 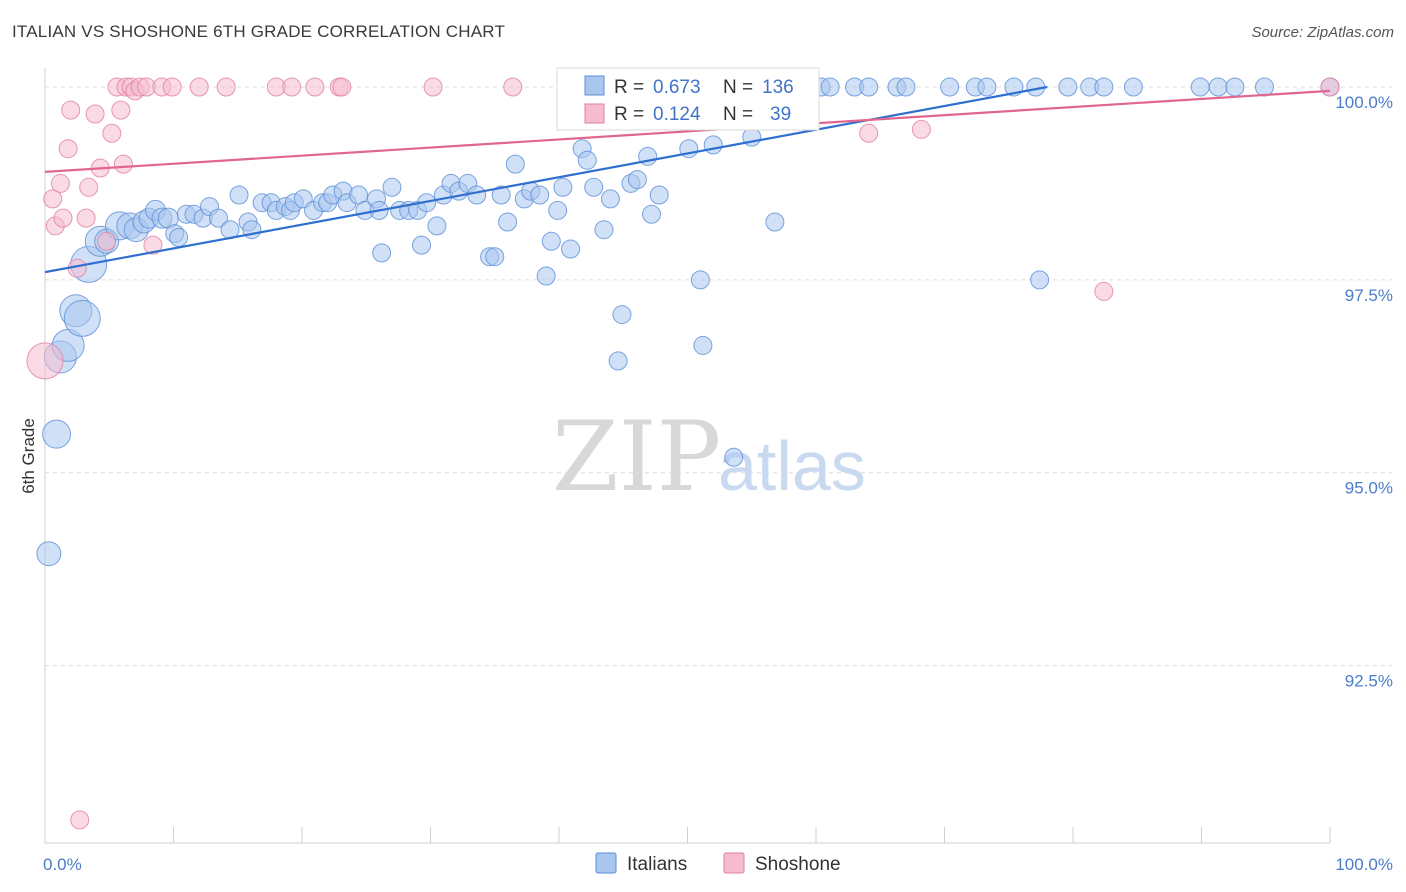 I want to click on legend-n-label-shoshone: N =, so click(x=738, y=114).